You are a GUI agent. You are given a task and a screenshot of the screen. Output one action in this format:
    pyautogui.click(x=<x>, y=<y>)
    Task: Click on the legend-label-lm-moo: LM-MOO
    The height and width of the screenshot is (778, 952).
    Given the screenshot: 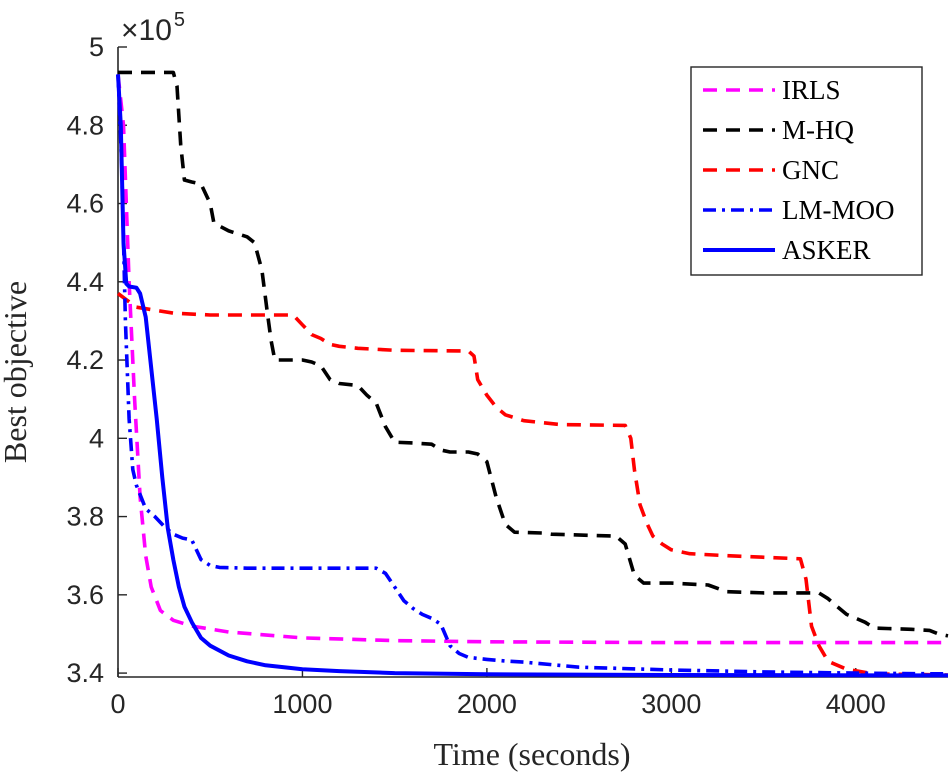 What is the action you would take?
    pyautogui.click(x=838, y=210)
    